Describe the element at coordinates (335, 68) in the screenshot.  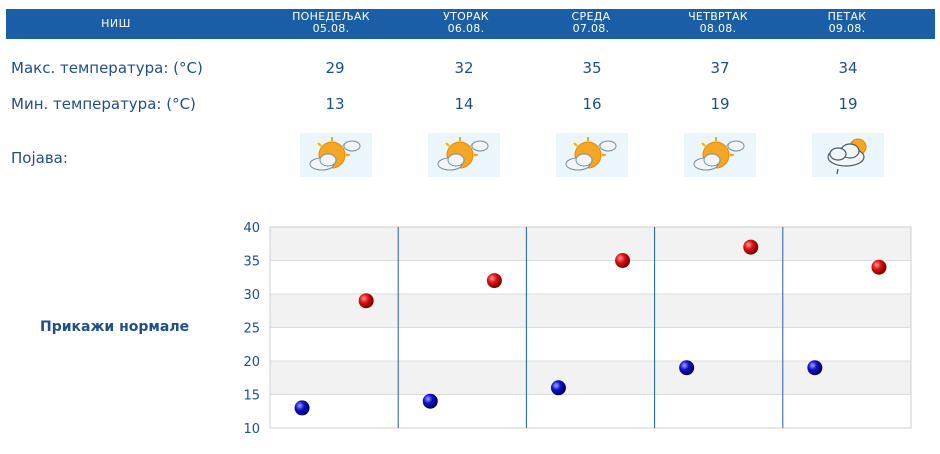
I see `max-temp-value: 29` at that location.